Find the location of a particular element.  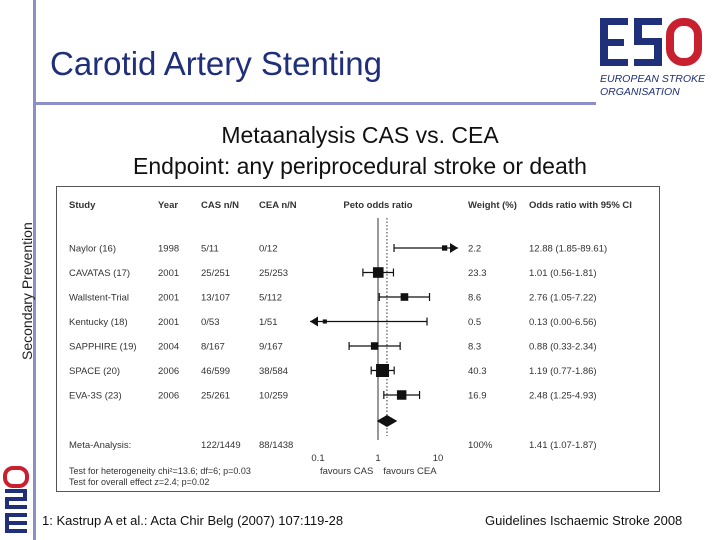

column-header-cas: CAS n/N is located at coordinates (220, 205).